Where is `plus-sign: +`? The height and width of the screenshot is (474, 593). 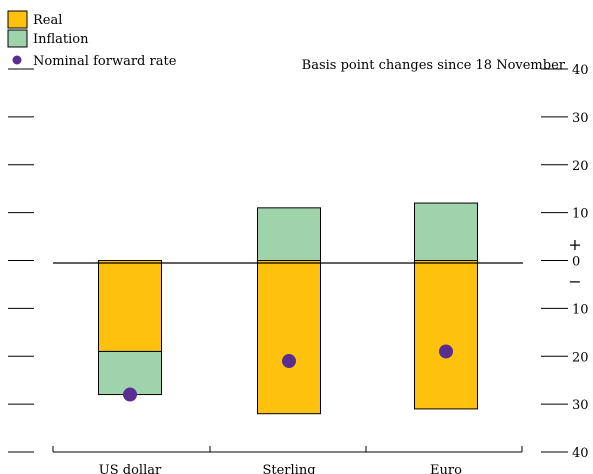 plus-sign: + is located at coordinates (574, 244).